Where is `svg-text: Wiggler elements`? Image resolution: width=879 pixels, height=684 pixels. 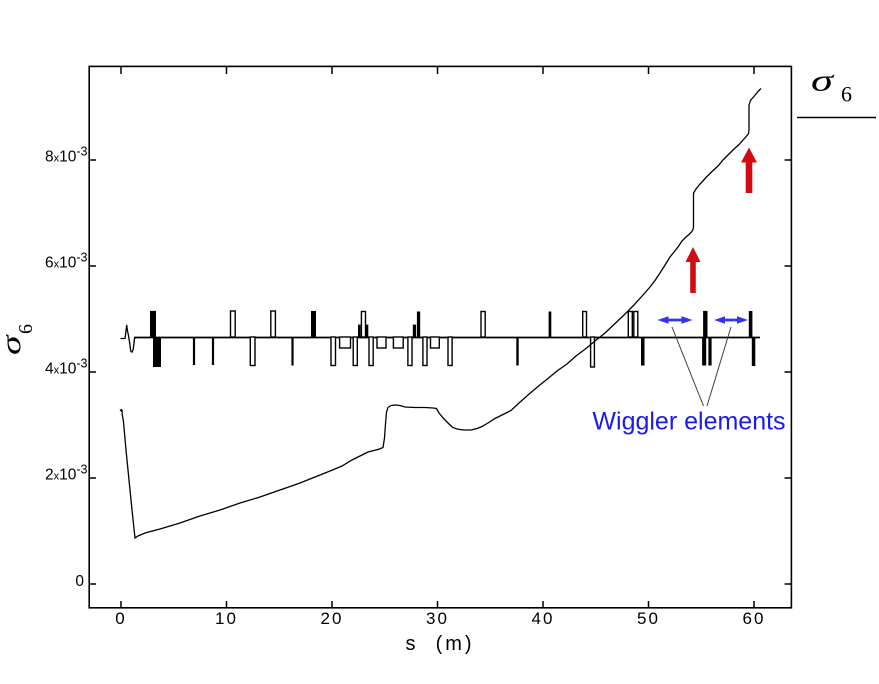
svg-text: Wiggler elements is located at coordinates (688, 422).